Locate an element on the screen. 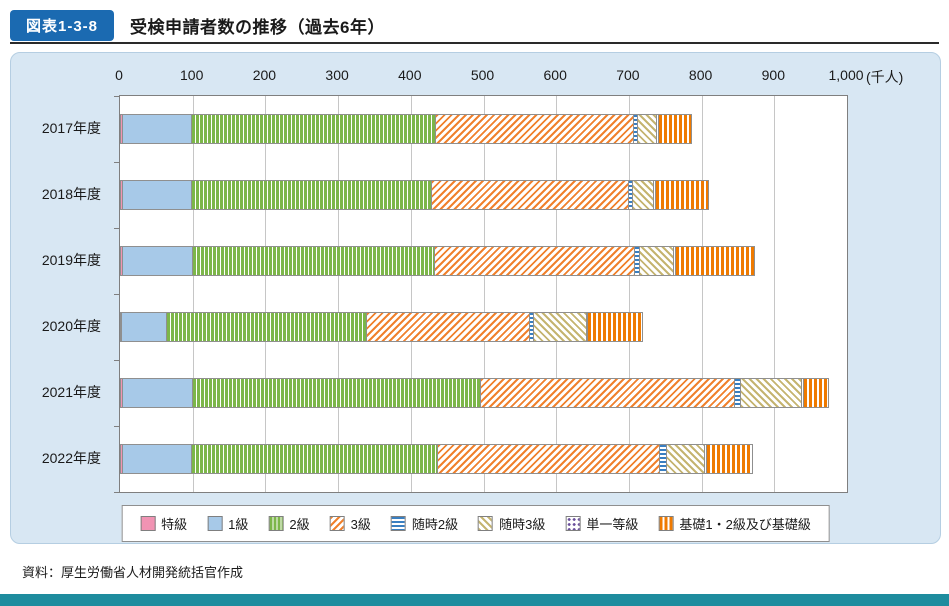 This screenshot has width=949, height=606. legend-item-grade3: 3級 is located at coordinates (350, 523).